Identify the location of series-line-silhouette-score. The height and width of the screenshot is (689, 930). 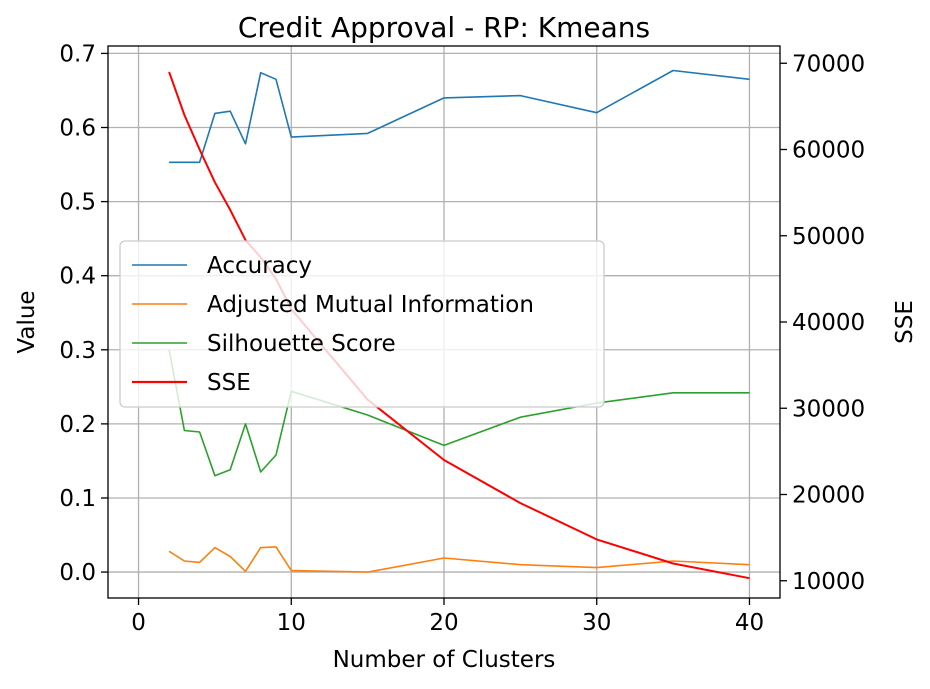
(459, 413).